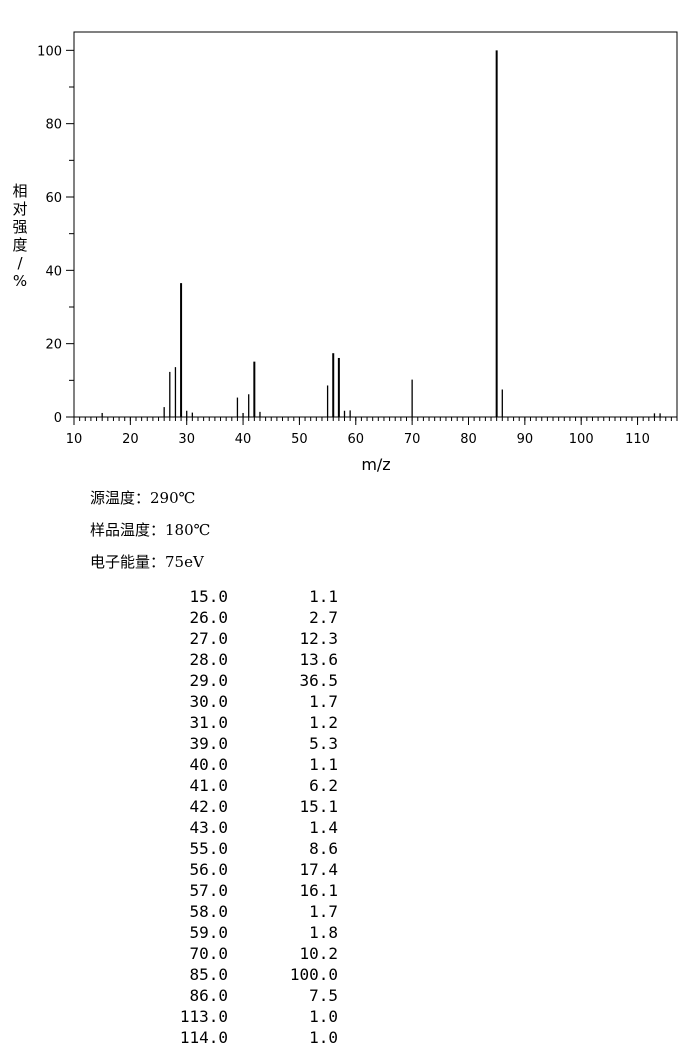 The image size is (696, 1049). I want to click on x-axis-label: m/z, so click(375, 464).